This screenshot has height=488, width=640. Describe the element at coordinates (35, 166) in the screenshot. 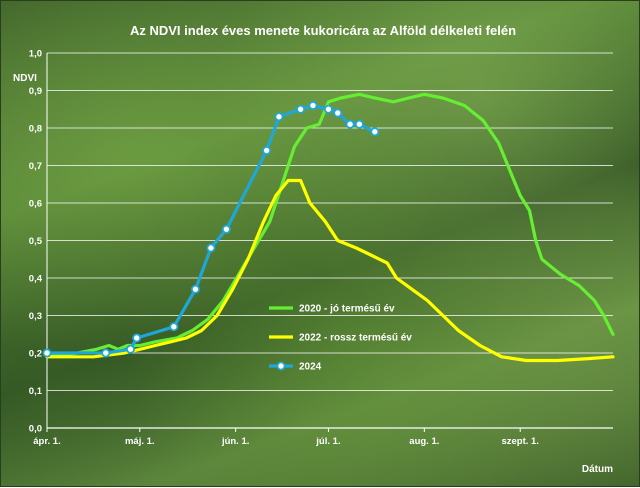

I see `y-tick-label: 0,7` at that location.